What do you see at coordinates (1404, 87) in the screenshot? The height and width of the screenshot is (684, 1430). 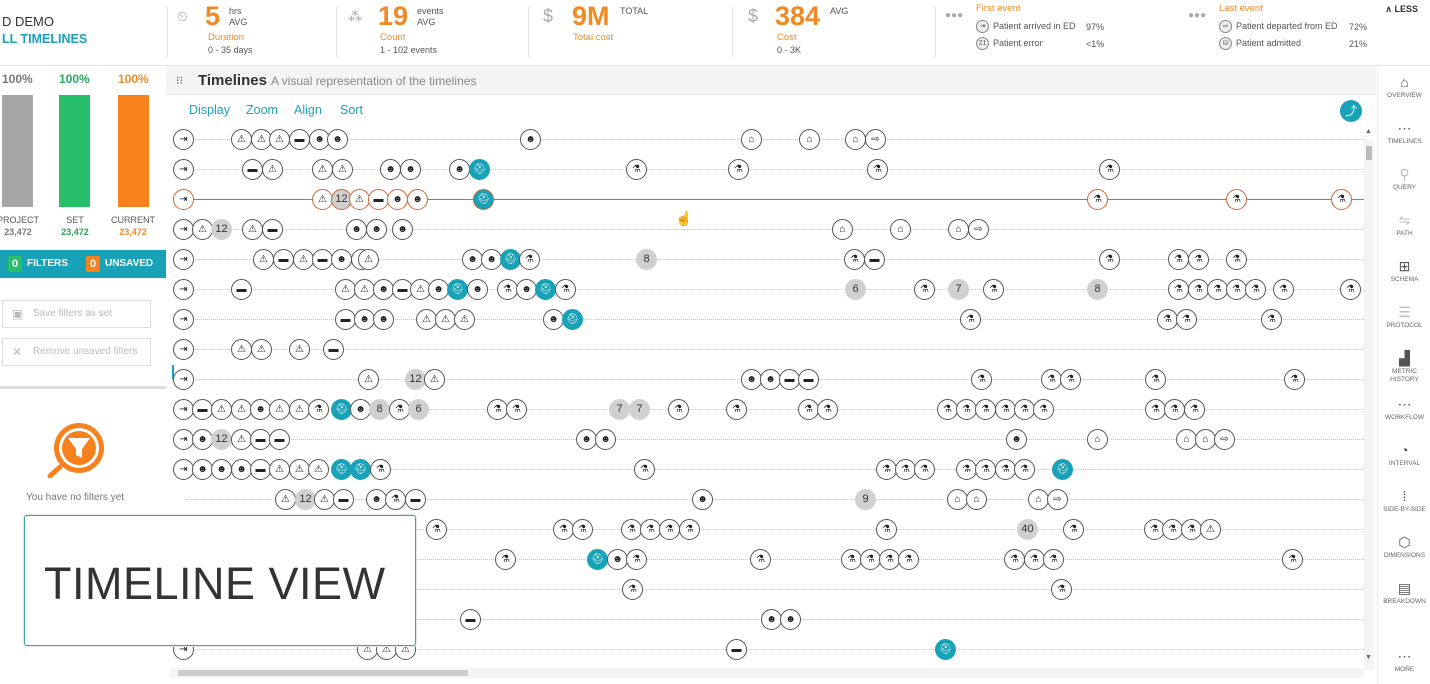 I see `nav-overview: ⌂ OVERVIEW` at bounding box center [1404, 87].